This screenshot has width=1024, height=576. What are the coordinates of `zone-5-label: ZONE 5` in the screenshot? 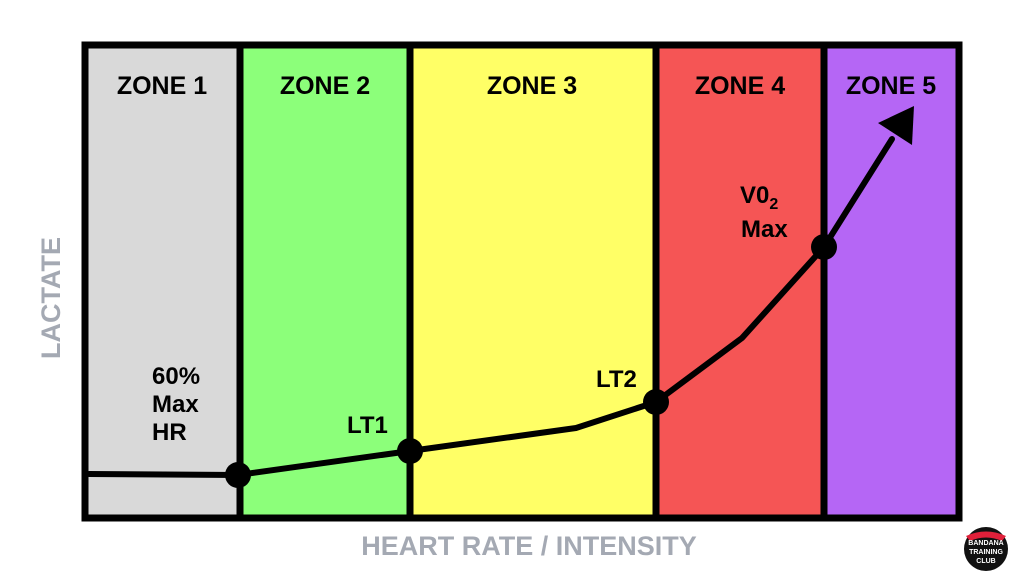 It's located at (891, 86).